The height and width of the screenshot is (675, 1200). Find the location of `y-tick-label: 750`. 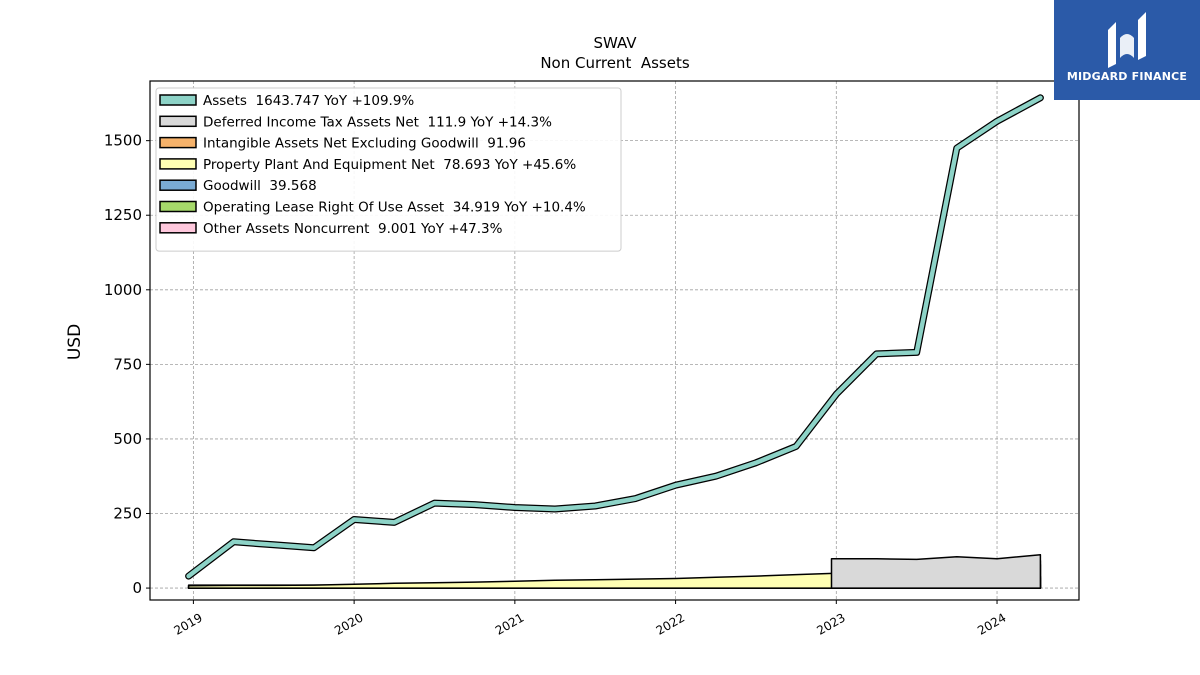

y-tick-label: 750 is located at coordinates (127, 364).